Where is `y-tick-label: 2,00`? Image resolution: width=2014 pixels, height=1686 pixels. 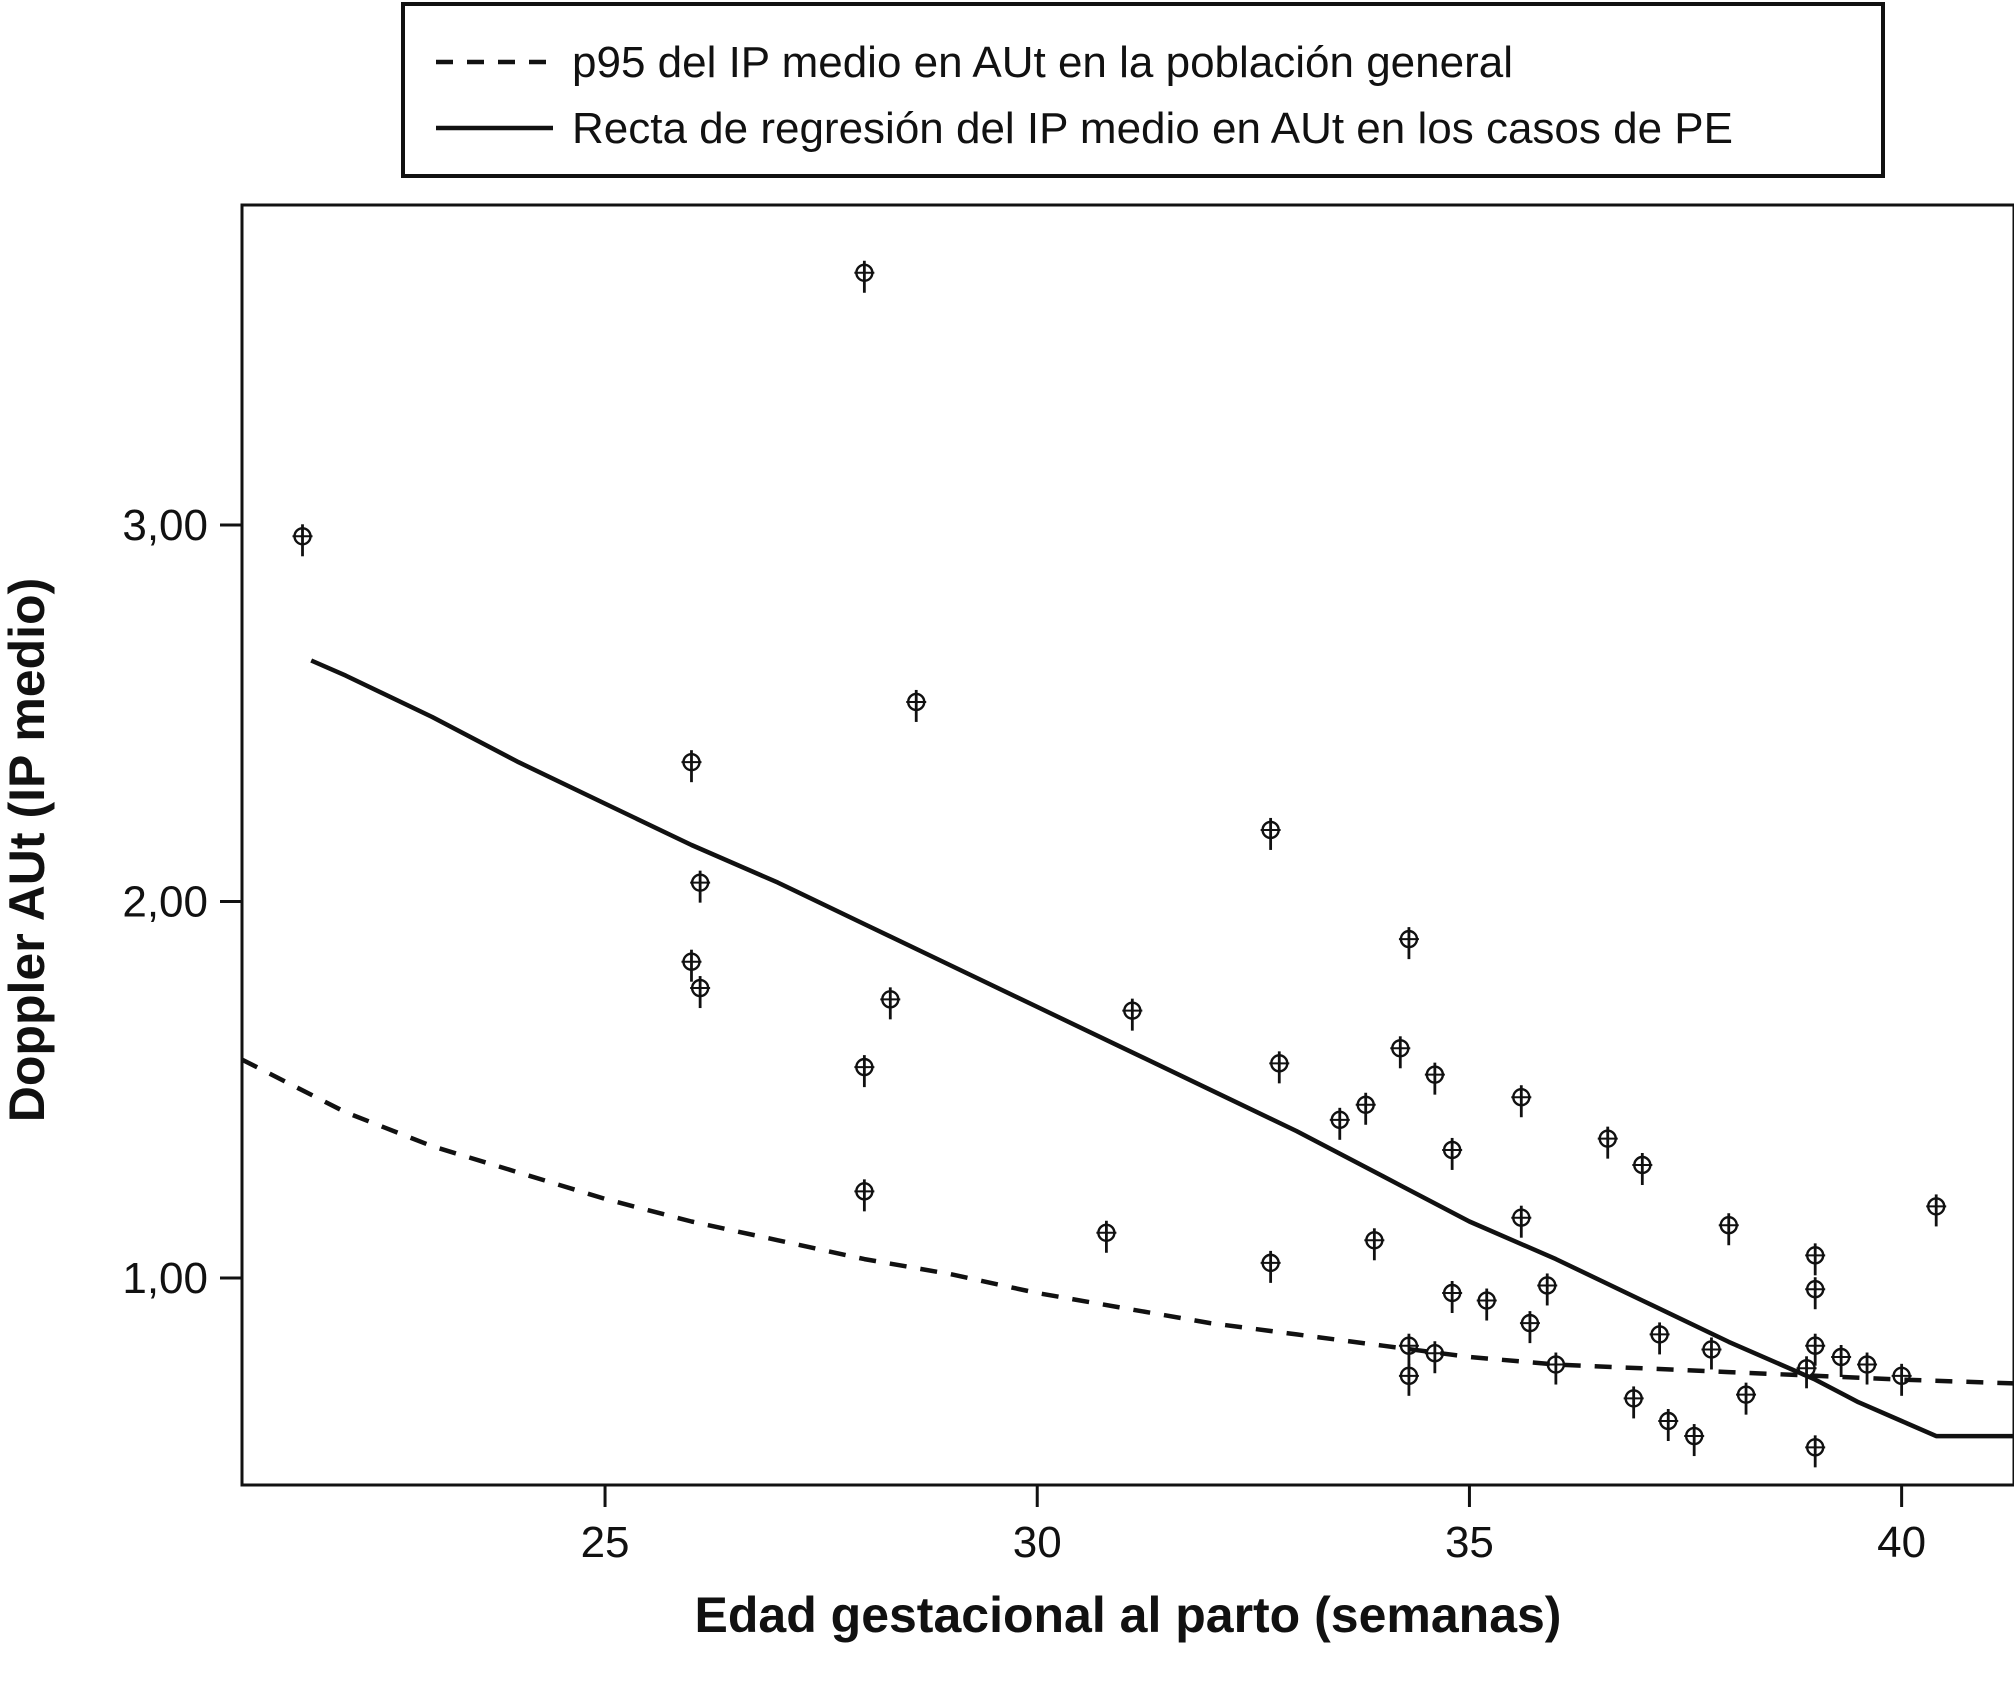
y-tick-label: 2,00 is located at coordinates (165, 901).